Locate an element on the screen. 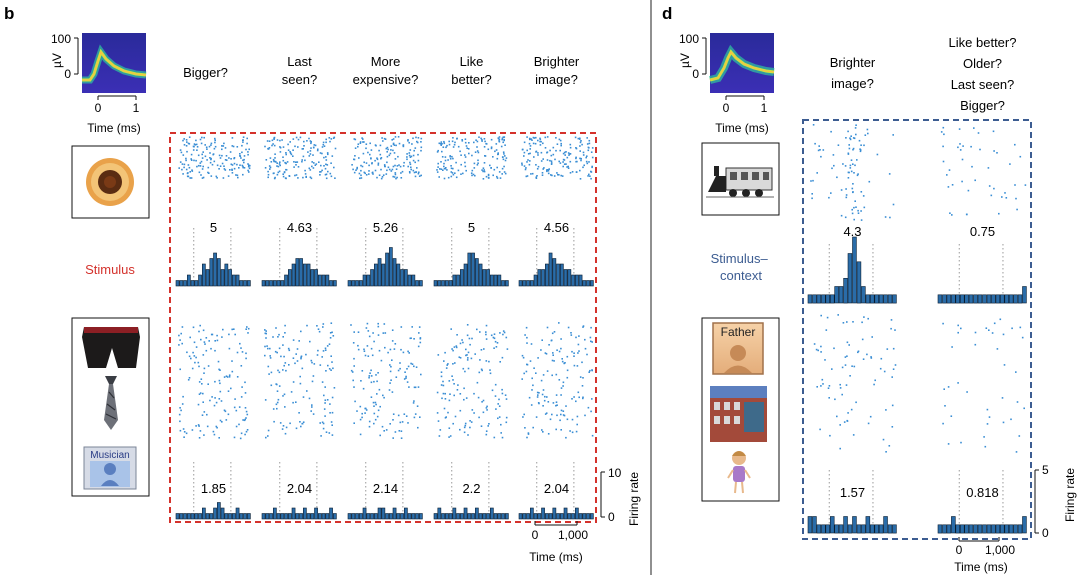 Image resolution: width=1080 pixels, height=575 pixels. condition-column: 4.632.04 is located at coordinates (299, 328).